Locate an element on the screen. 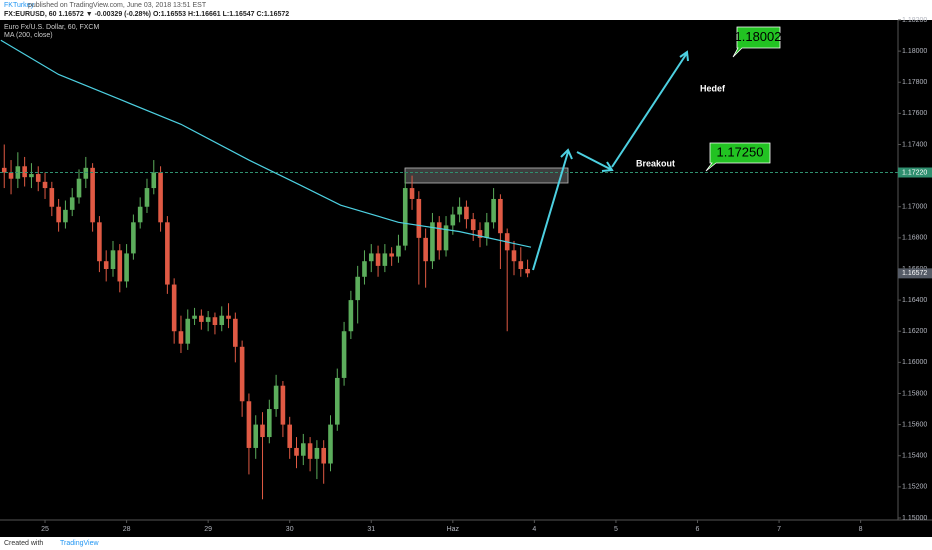 The height and width of the screenshot is (550, 932). y-tick-label: 1.15800 is located at coordinates (914, 393).